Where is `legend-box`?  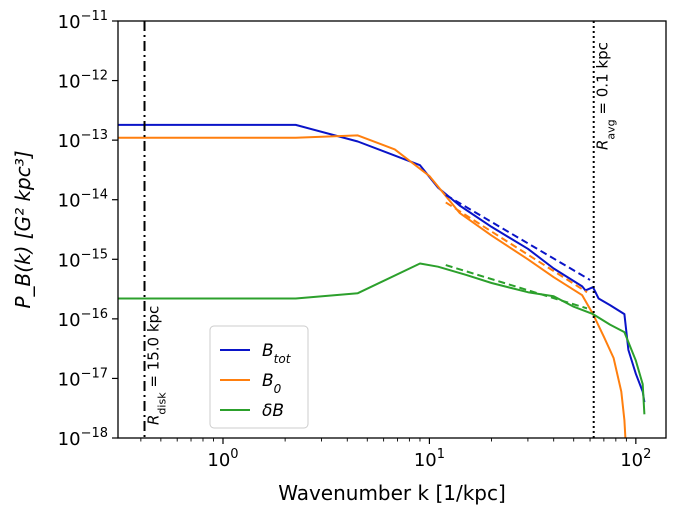
legend-box is located at coordinates (259, 377).